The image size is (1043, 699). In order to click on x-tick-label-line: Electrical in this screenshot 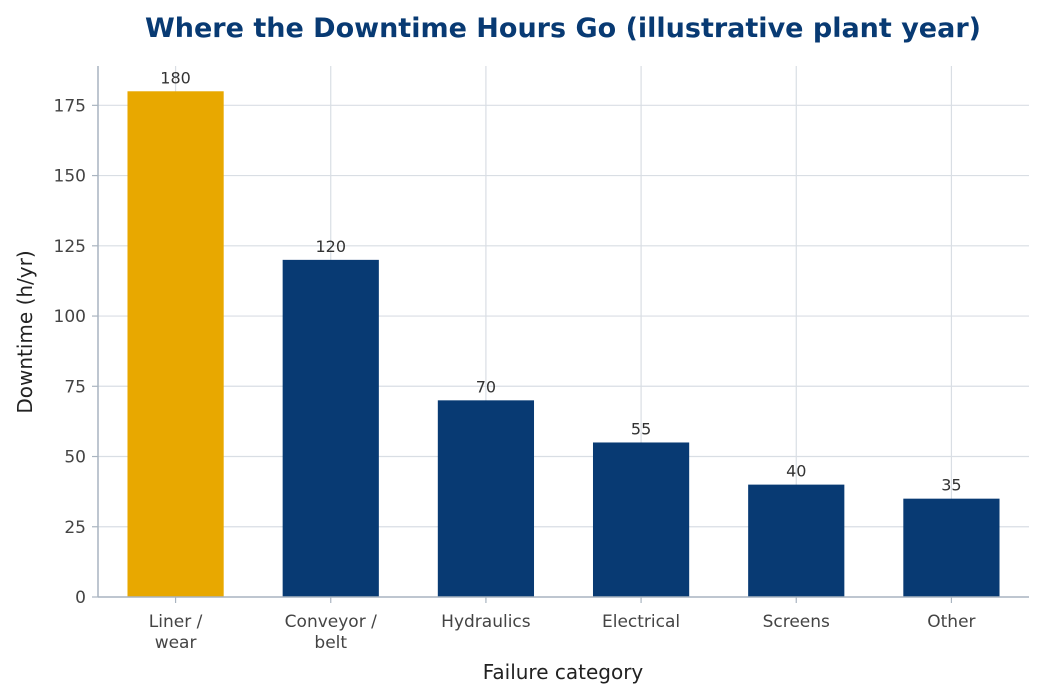, I will do `click(641, 622)`.